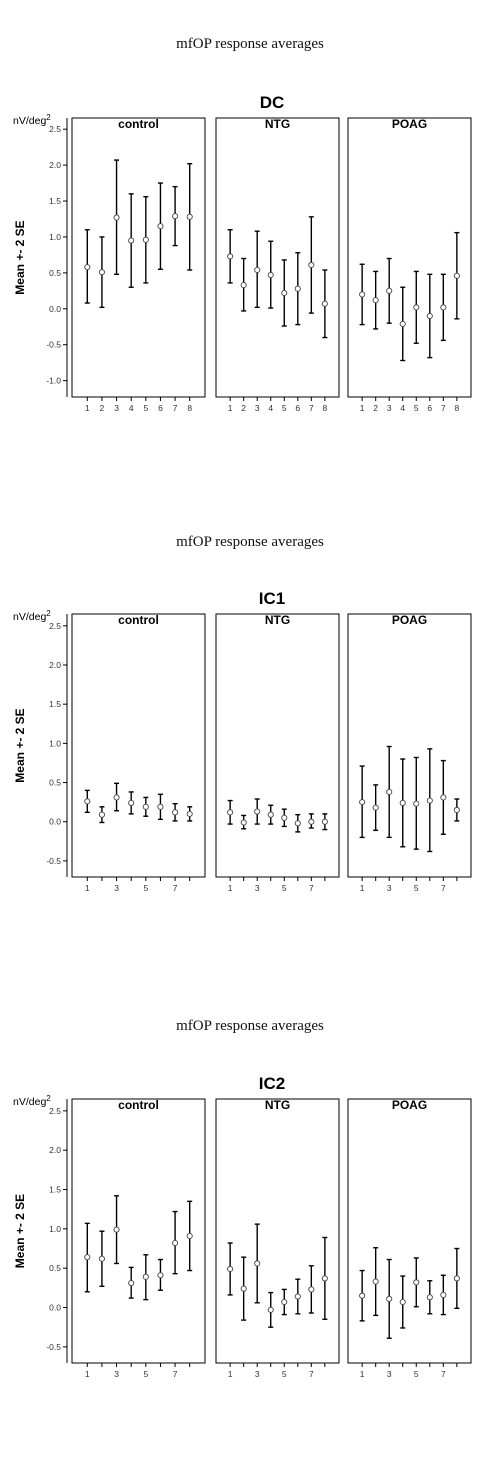  What do you see at coordinates (55, 1268) in the screenshot?
I see `y-tick-label: 0.5` at bounding box center [55, 1268].